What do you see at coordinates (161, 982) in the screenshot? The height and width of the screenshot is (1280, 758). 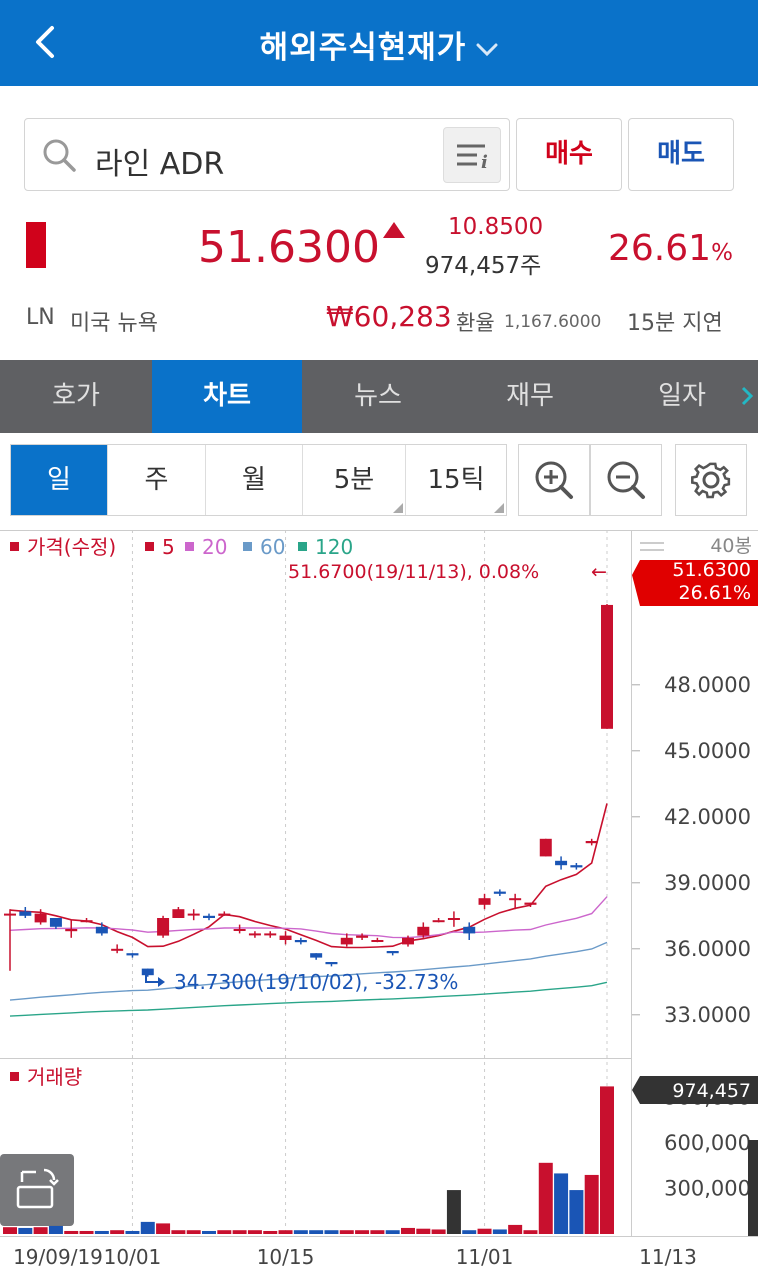 I see `low-arrow-head-icon` at bounding box center [161, 982].